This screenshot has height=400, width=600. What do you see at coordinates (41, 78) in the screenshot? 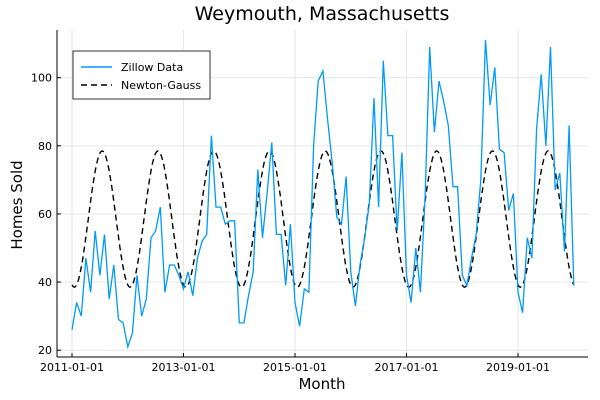
I see `y-tick-label: 100` at bounding box center [41, 78].